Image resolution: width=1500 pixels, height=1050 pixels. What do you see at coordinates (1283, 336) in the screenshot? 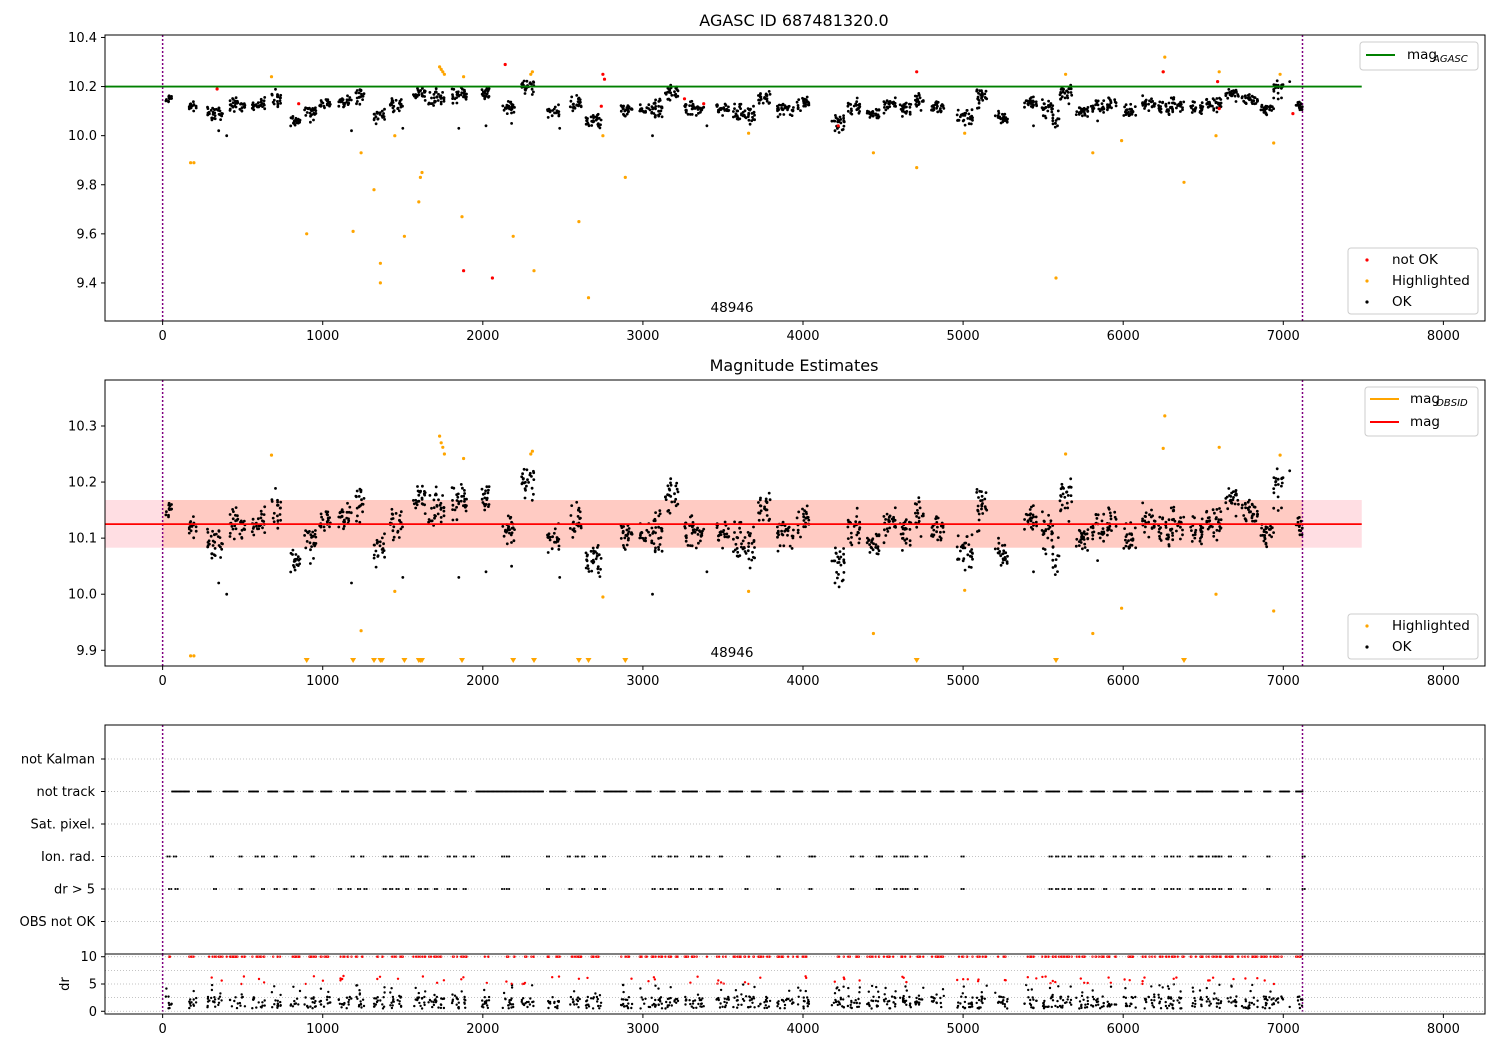
I see `x-tick-label: 7000` at bounding box center [1283, 336].